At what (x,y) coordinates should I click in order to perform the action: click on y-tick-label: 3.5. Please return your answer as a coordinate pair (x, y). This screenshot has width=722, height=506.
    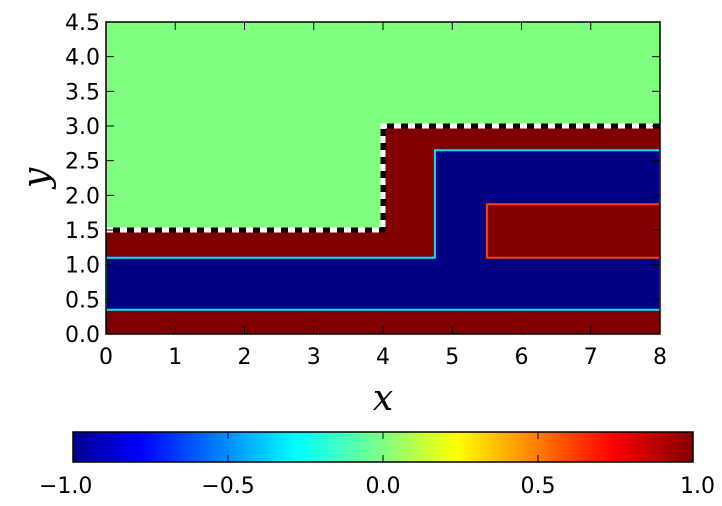
    Looking at the image, I should click on (82, 92).